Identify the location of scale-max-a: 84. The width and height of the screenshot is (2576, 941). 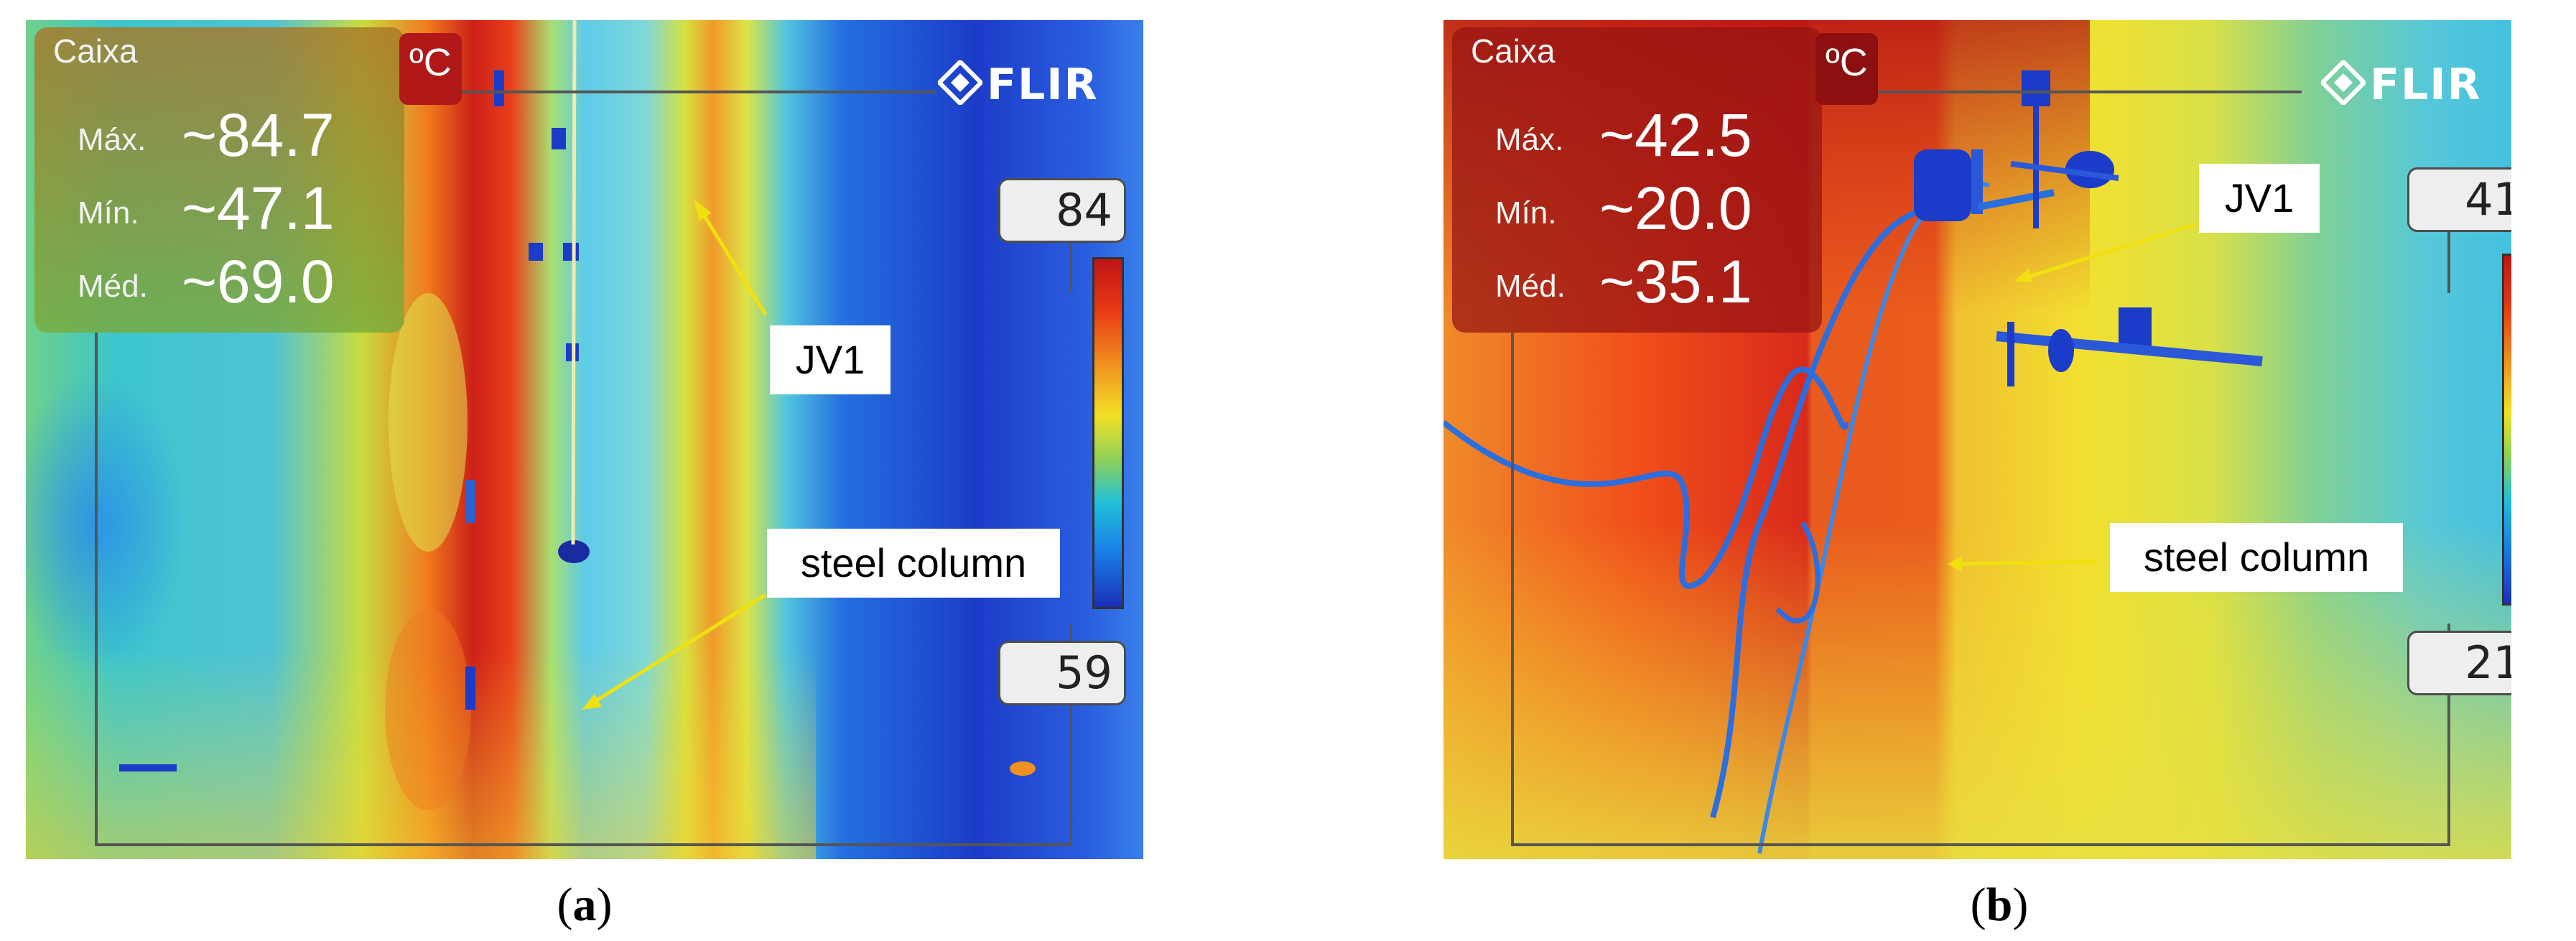
(1062, 210).